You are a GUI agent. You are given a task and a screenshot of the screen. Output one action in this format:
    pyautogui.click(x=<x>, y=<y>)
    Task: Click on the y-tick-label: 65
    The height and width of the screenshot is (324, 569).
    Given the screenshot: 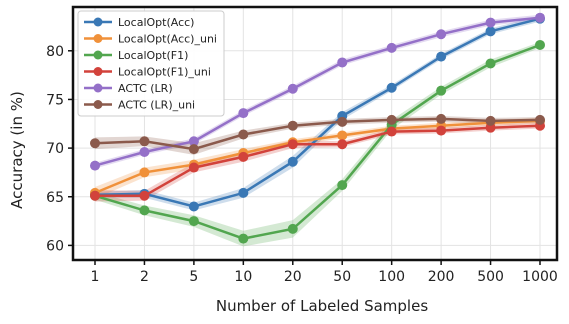 What is the action you would take?
    pyautogui.click(x=55, y=198)
    